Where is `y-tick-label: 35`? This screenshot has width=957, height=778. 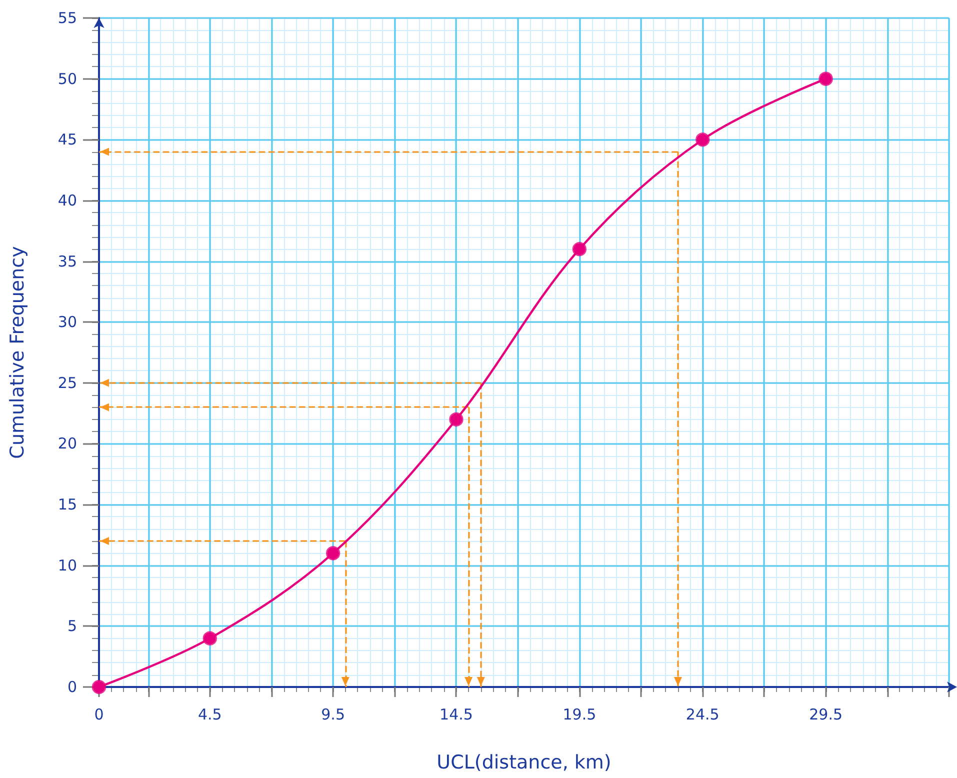
y-tick-label: 35 is located at coordinates (67, 261).